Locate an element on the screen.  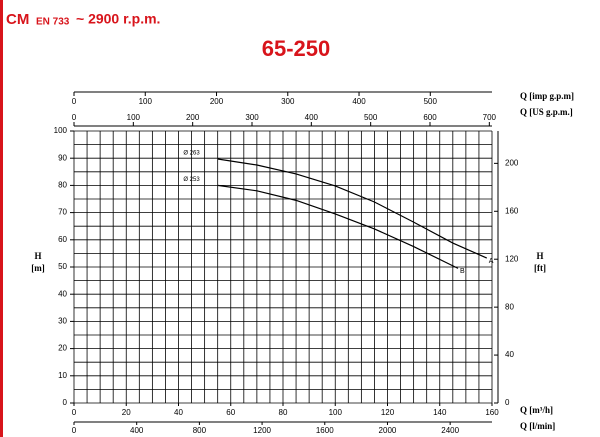
chart-title: 65-250 is located at coordinates (296, 48).